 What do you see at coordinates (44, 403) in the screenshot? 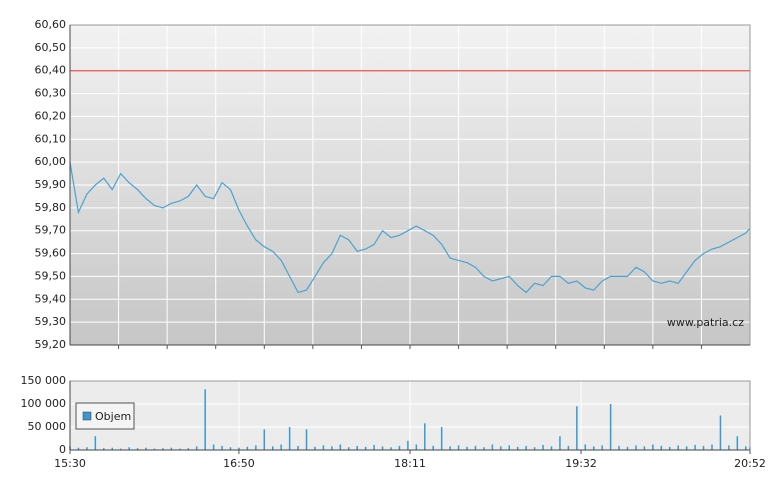
I see `y-tick-label: 100 000` at bounding box center [44, 403].